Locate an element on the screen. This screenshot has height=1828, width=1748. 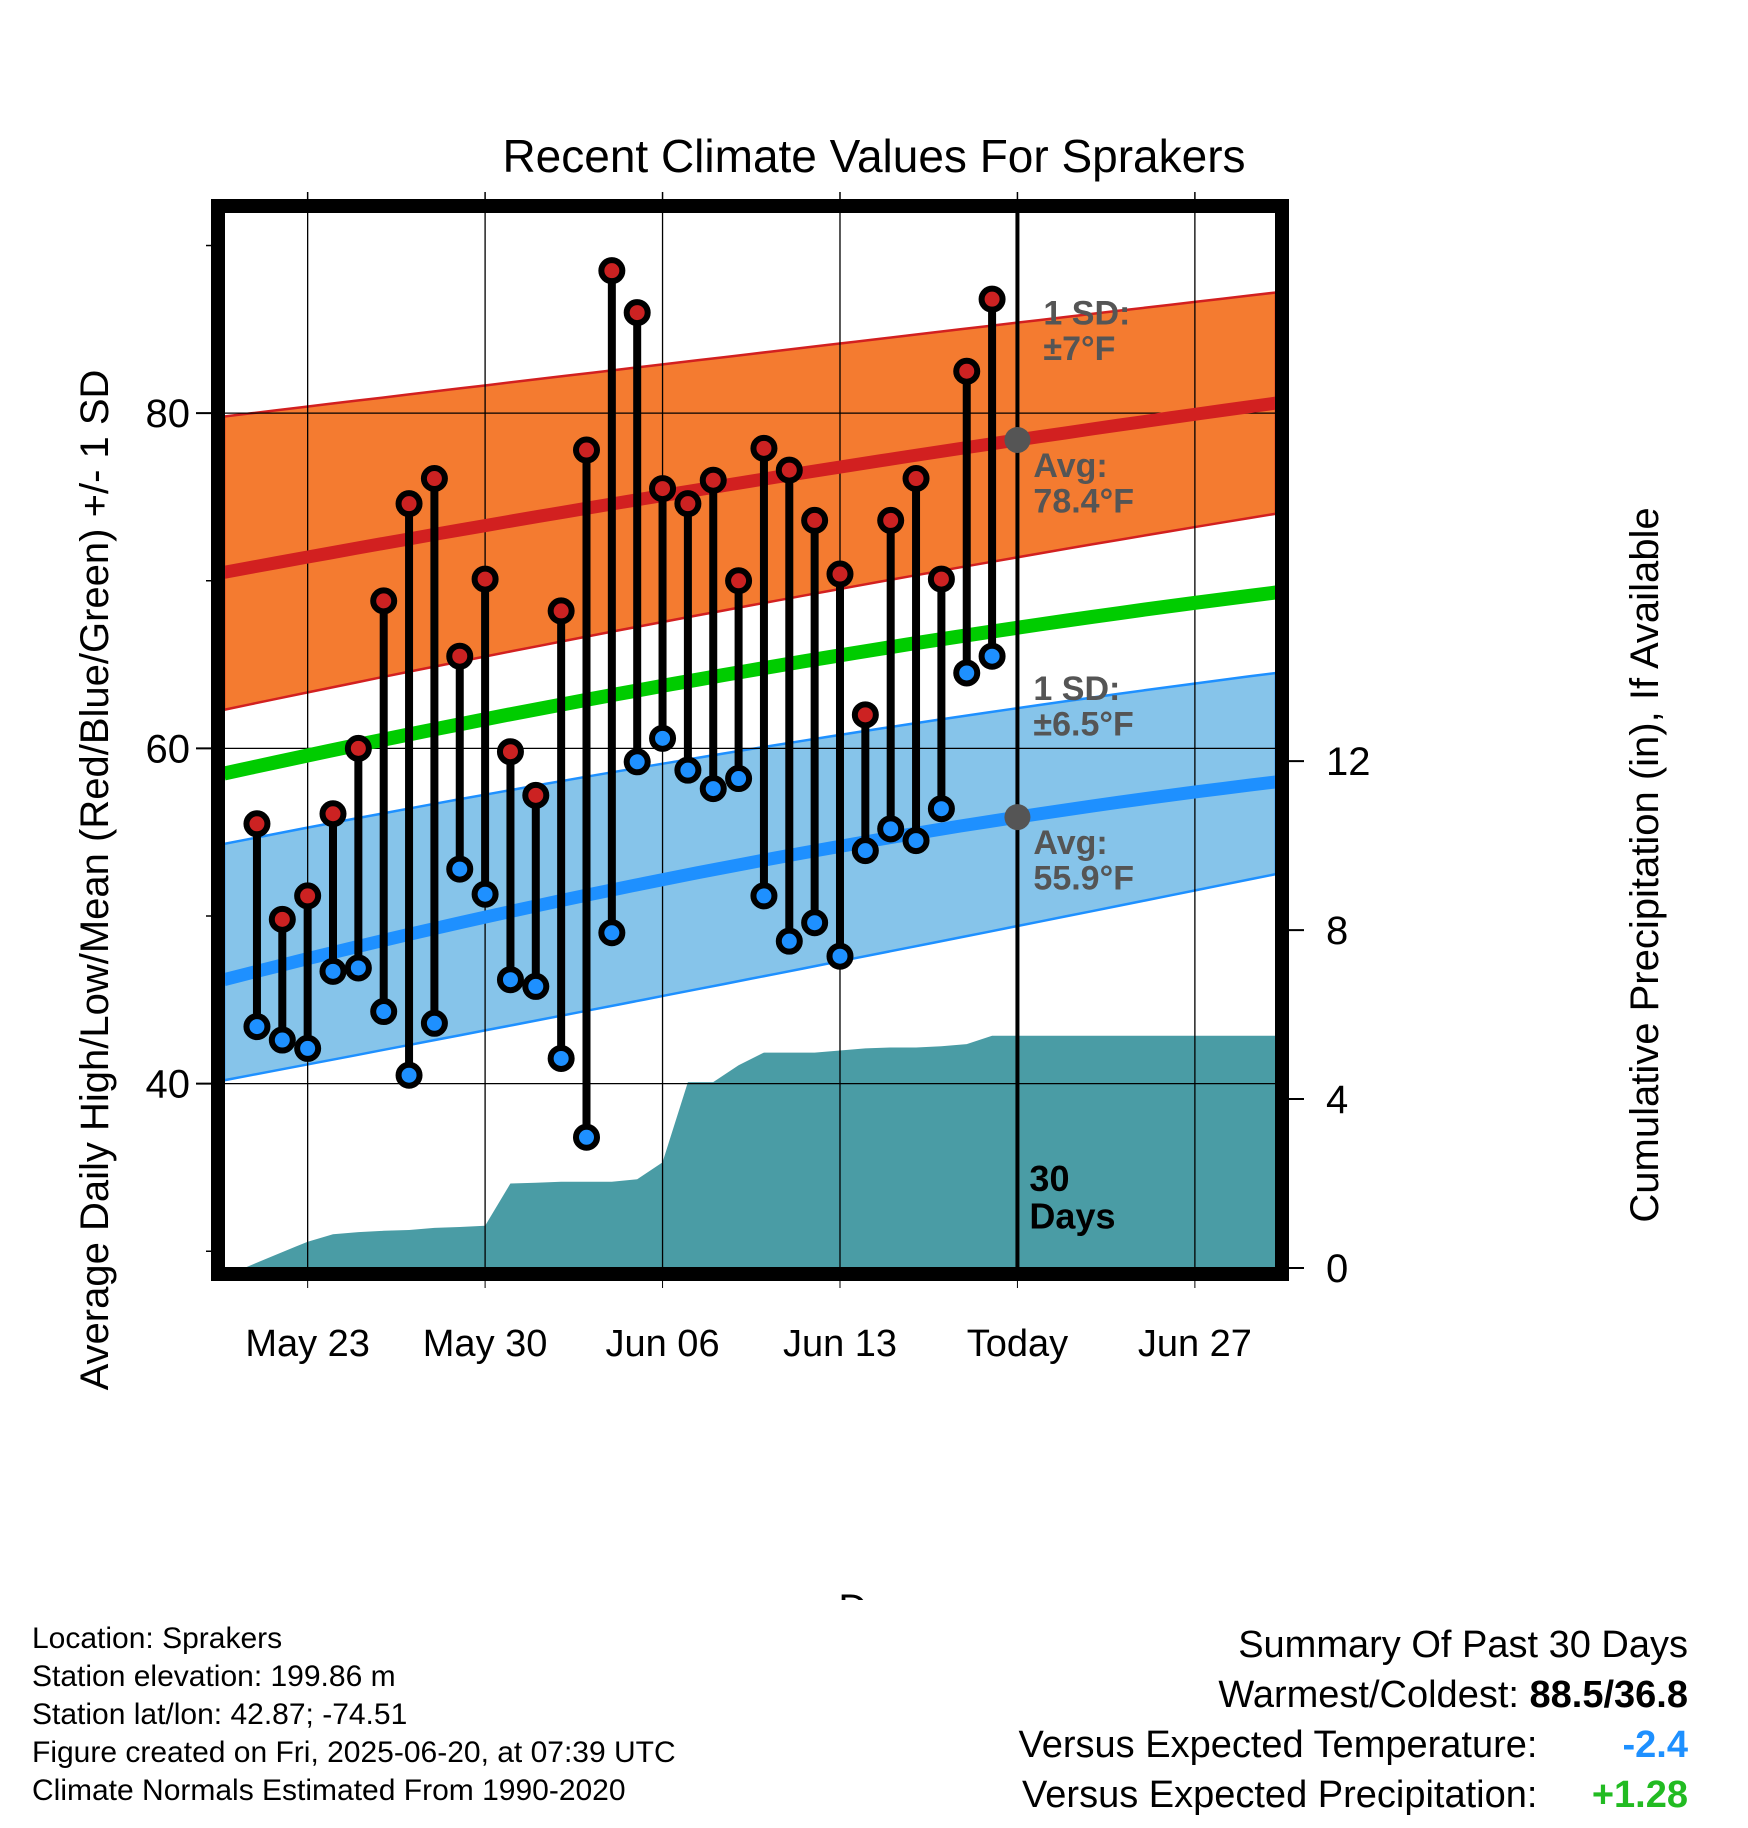
summary-temp-row: Versus Expected Temperature: -2.4 is located at coordinates (1353, 1745).